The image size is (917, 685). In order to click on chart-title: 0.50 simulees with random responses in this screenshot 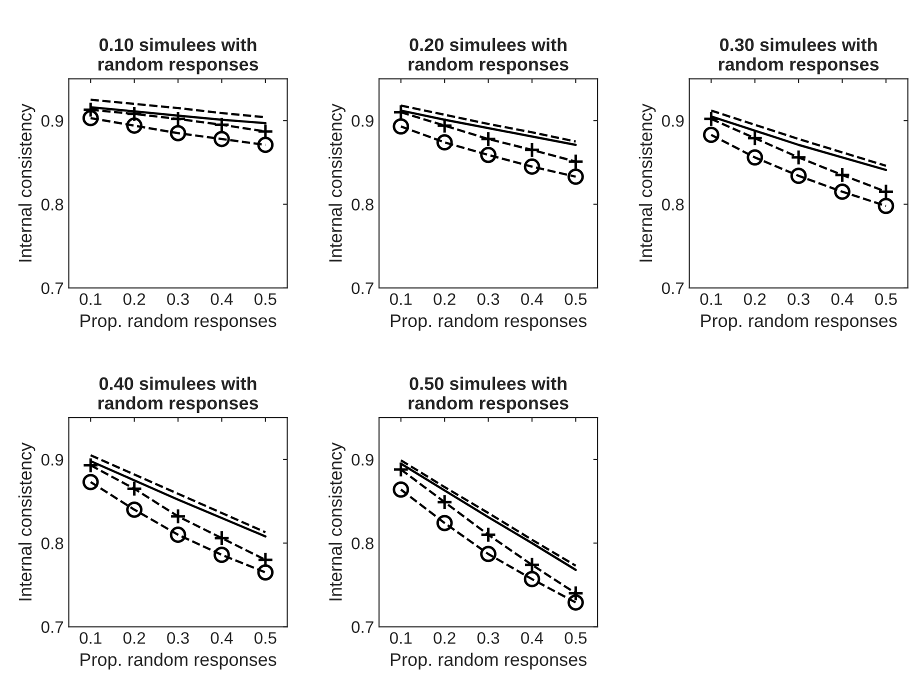, I will do `click(488, 395)`.